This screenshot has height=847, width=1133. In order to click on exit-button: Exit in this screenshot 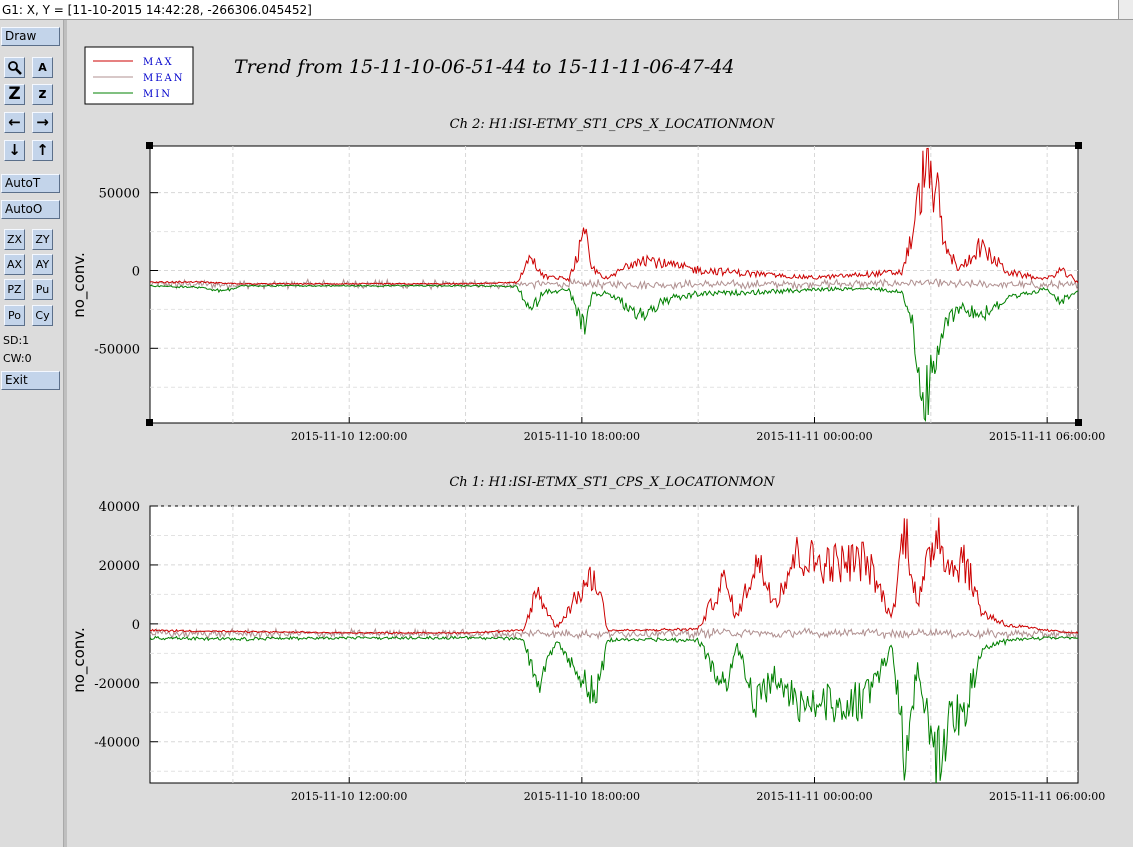, I will do `click(30, 380)`.